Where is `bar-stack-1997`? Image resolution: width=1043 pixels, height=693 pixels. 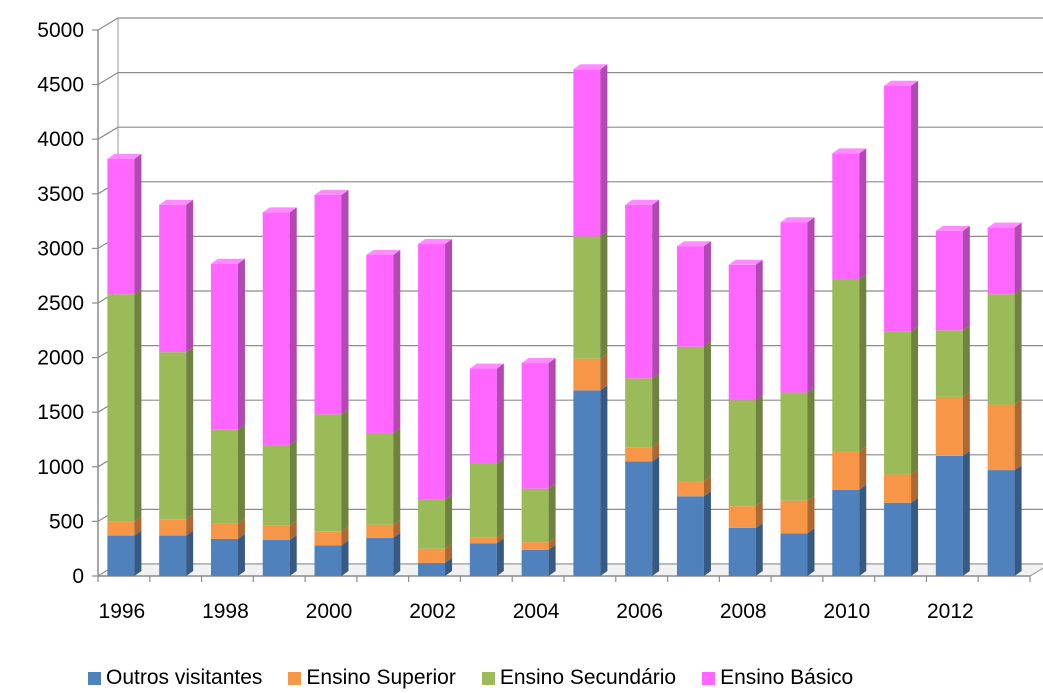 bar-stack-1997 is located at coordinates (176, 387).